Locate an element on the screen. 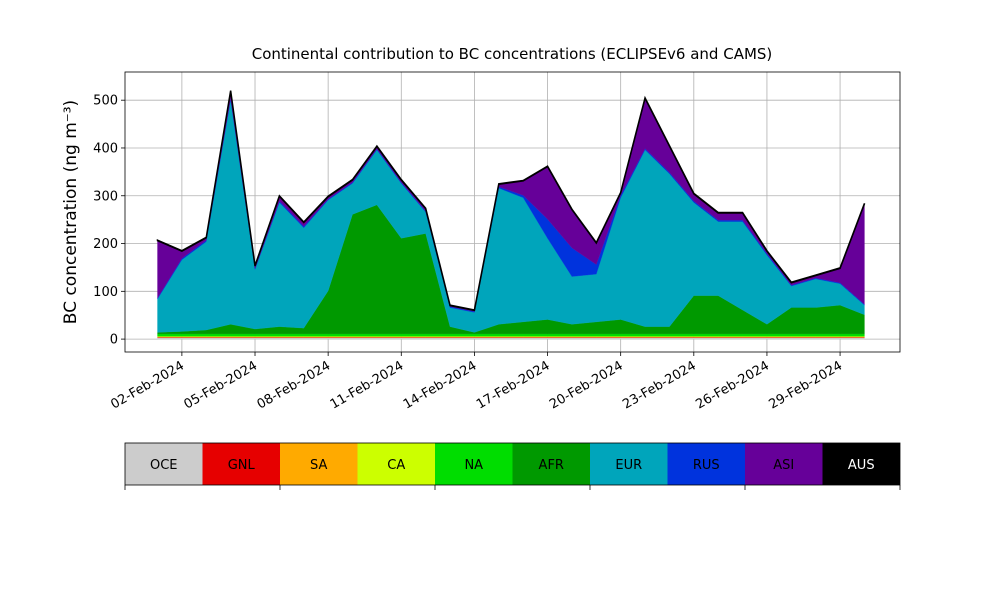 This screenshot has width=1000, height=600. x-tick-label: 02-Feb-2024 is located at coordinates (147, 385).